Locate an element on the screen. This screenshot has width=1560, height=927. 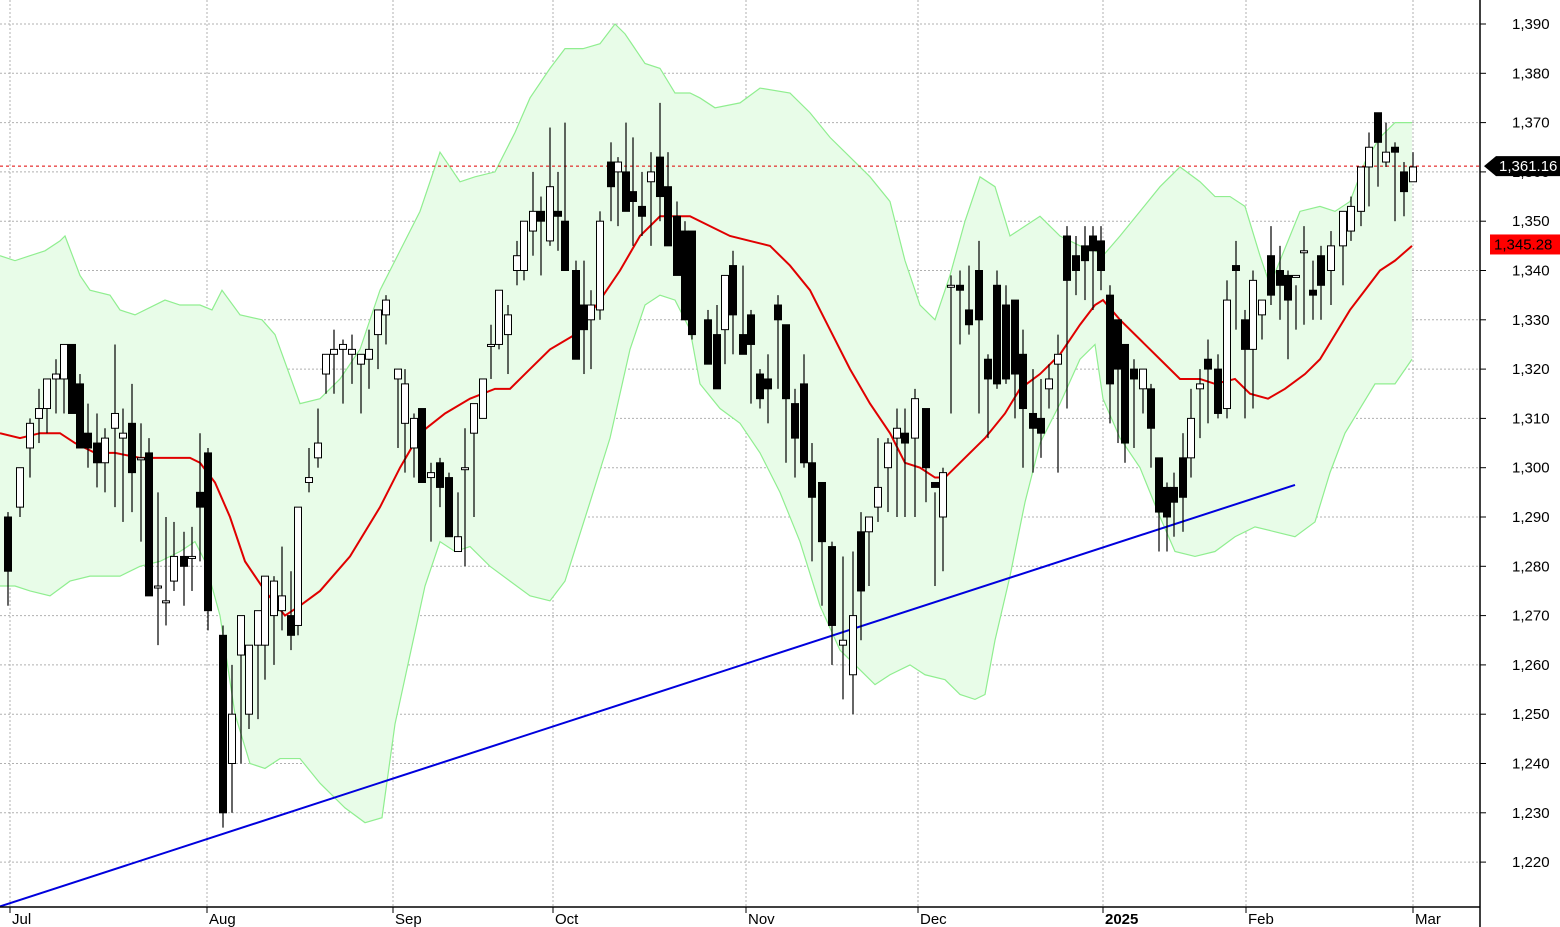
y-tick-label: 1,390 is located at coordinates (1531, 24).